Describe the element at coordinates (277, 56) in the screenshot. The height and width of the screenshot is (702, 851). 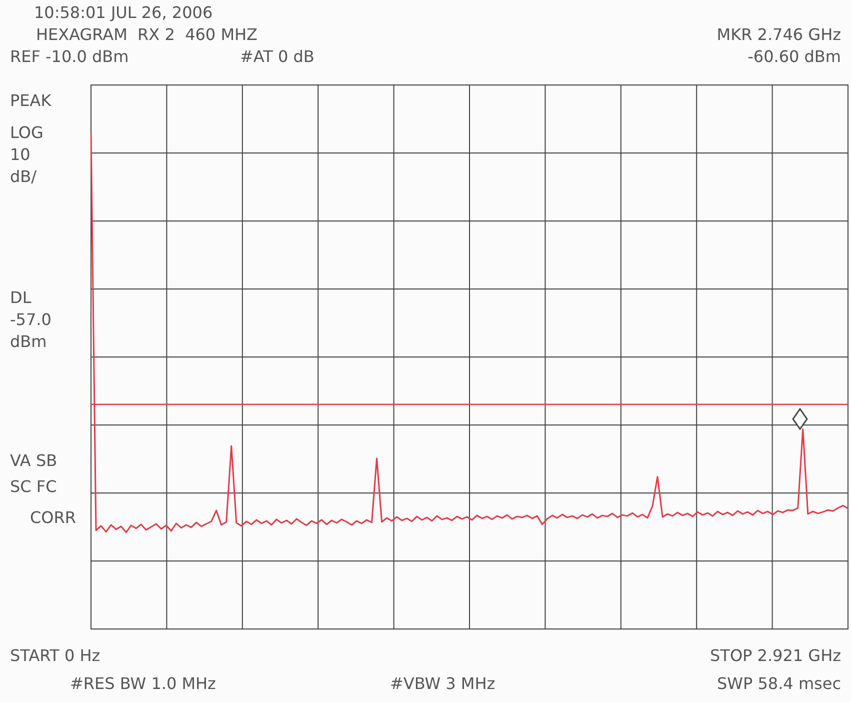
I see `text: #AT 0 dB` at that location.